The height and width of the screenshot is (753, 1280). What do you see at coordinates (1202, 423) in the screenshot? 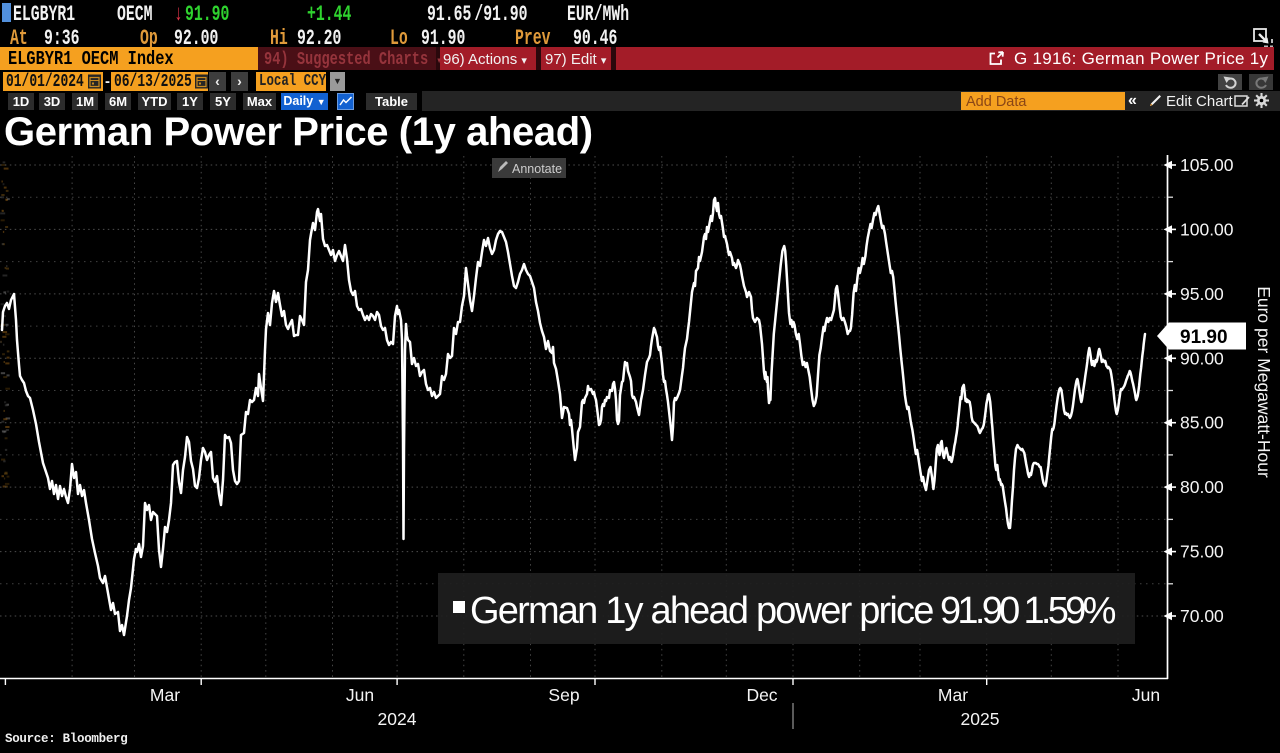
I see `svg-text: 85.00` at bounding box center [1202, 423].